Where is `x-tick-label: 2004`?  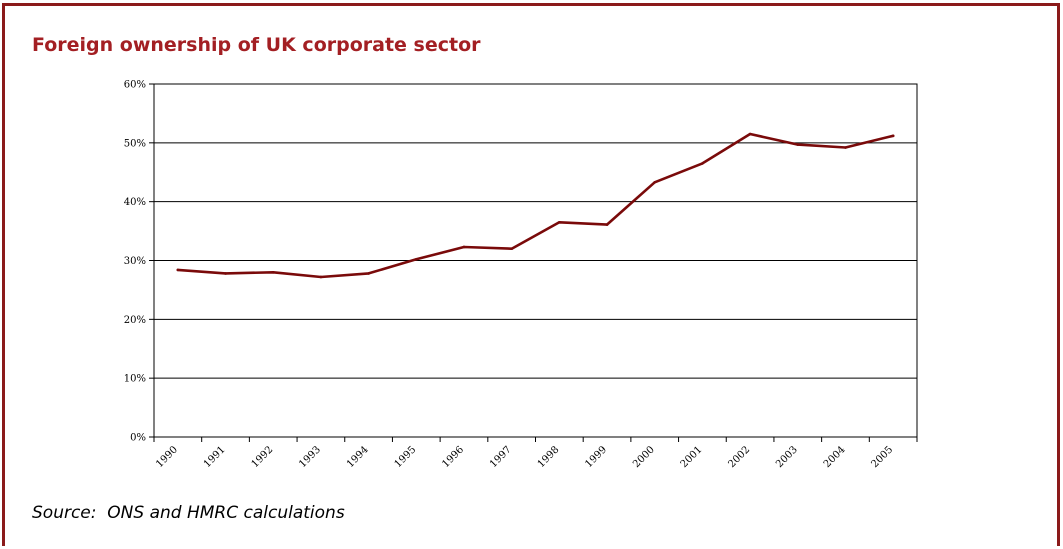 x-tick-label: 2004 is located at coordinates (835, 457).